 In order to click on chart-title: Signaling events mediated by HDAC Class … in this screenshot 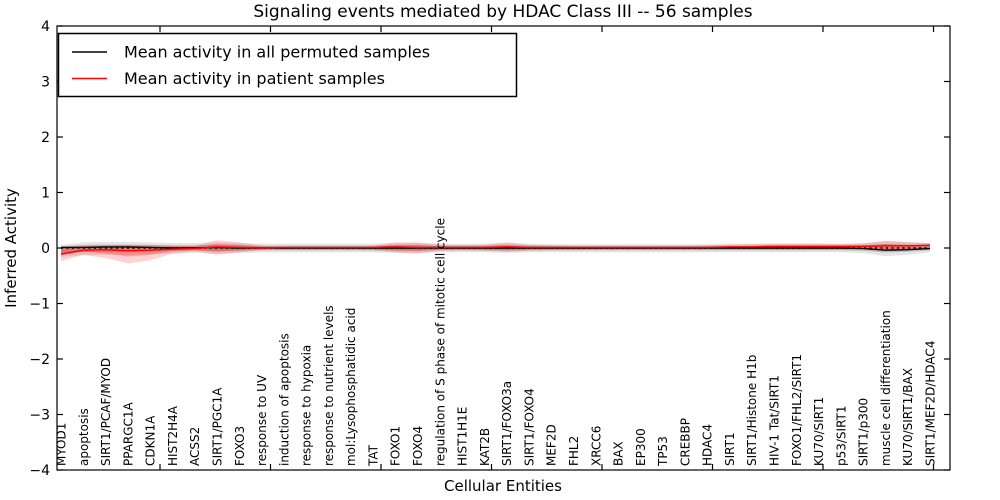, I will do `click(502, 12)`.